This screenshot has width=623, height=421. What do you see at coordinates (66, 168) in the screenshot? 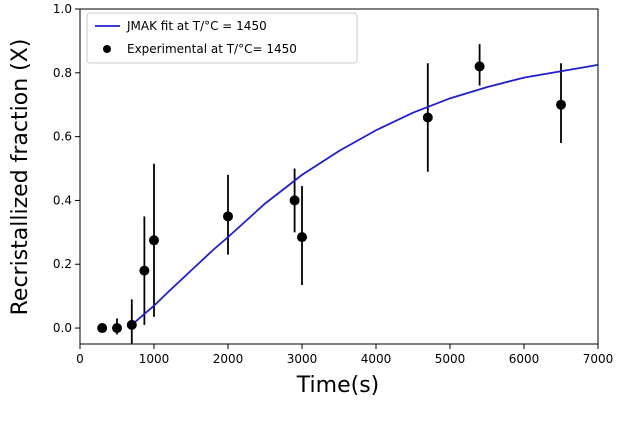
I see `y-ticks: 0.0 0.2 0.4 0.6 0.8 1.0` at bounding box center [66, 168].